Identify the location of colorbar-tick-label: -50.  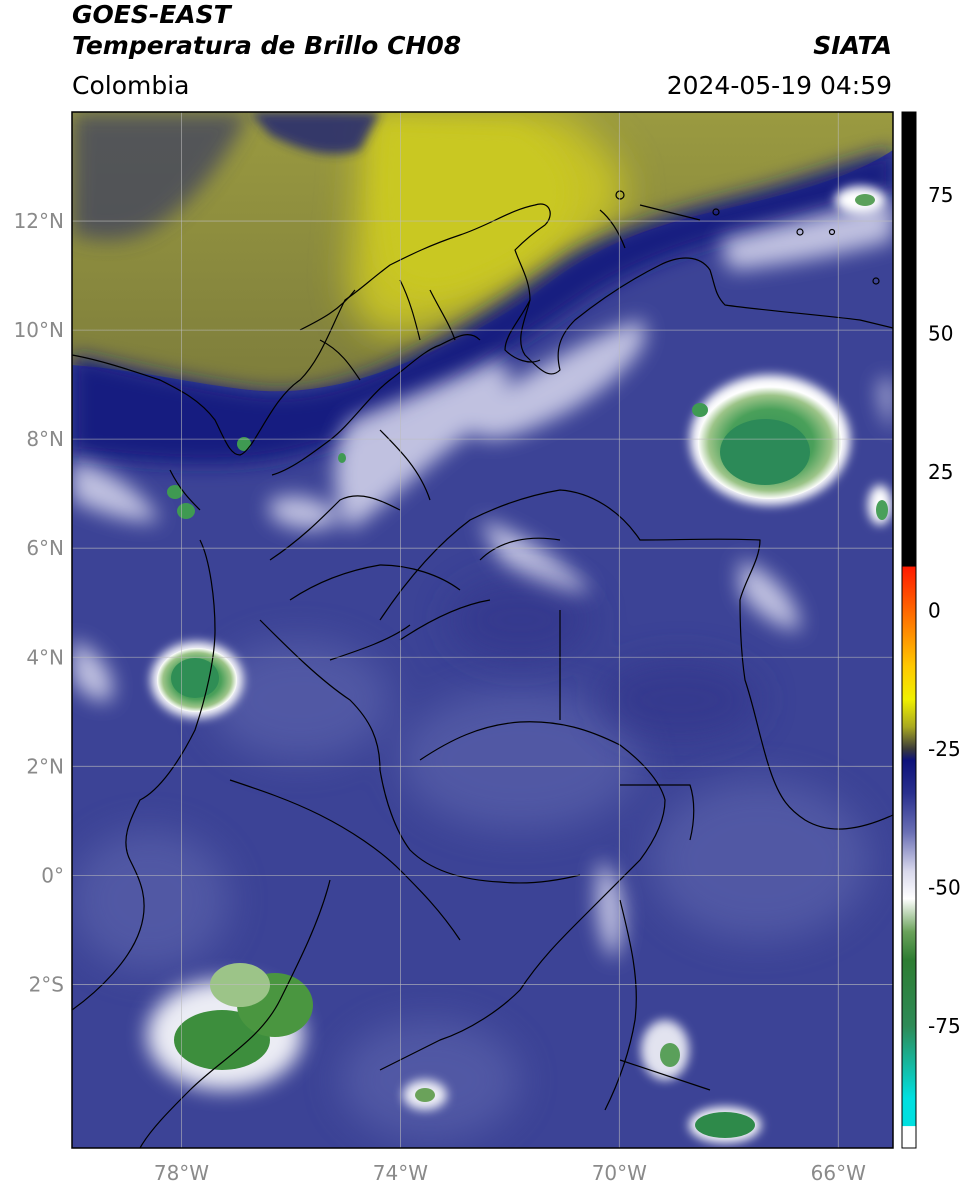
(944, 888).